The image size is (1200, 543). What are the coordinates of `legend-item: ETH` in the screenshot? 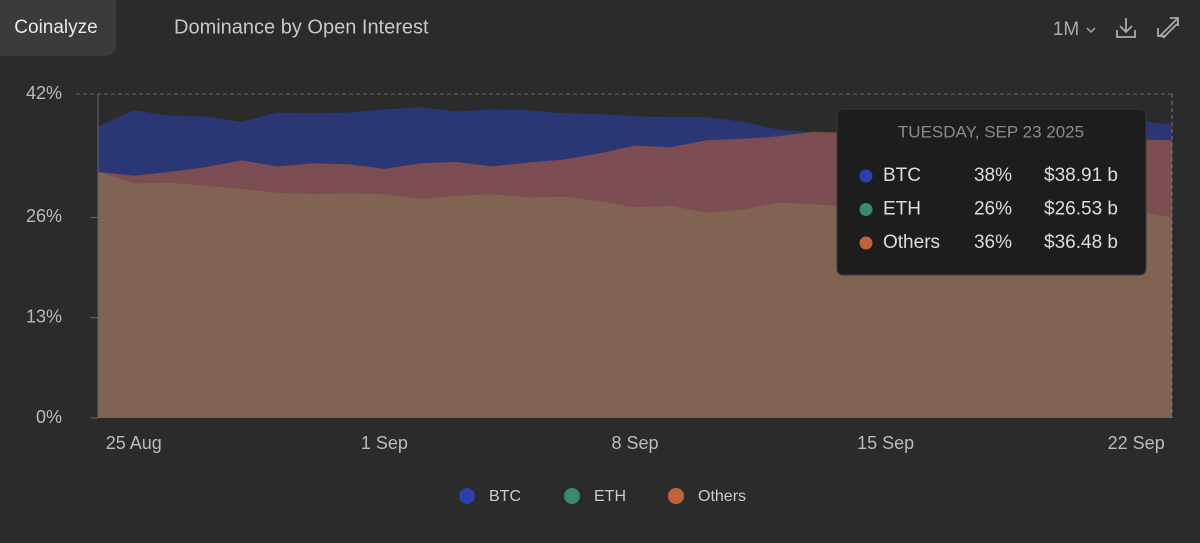 It's located at (595, 496).